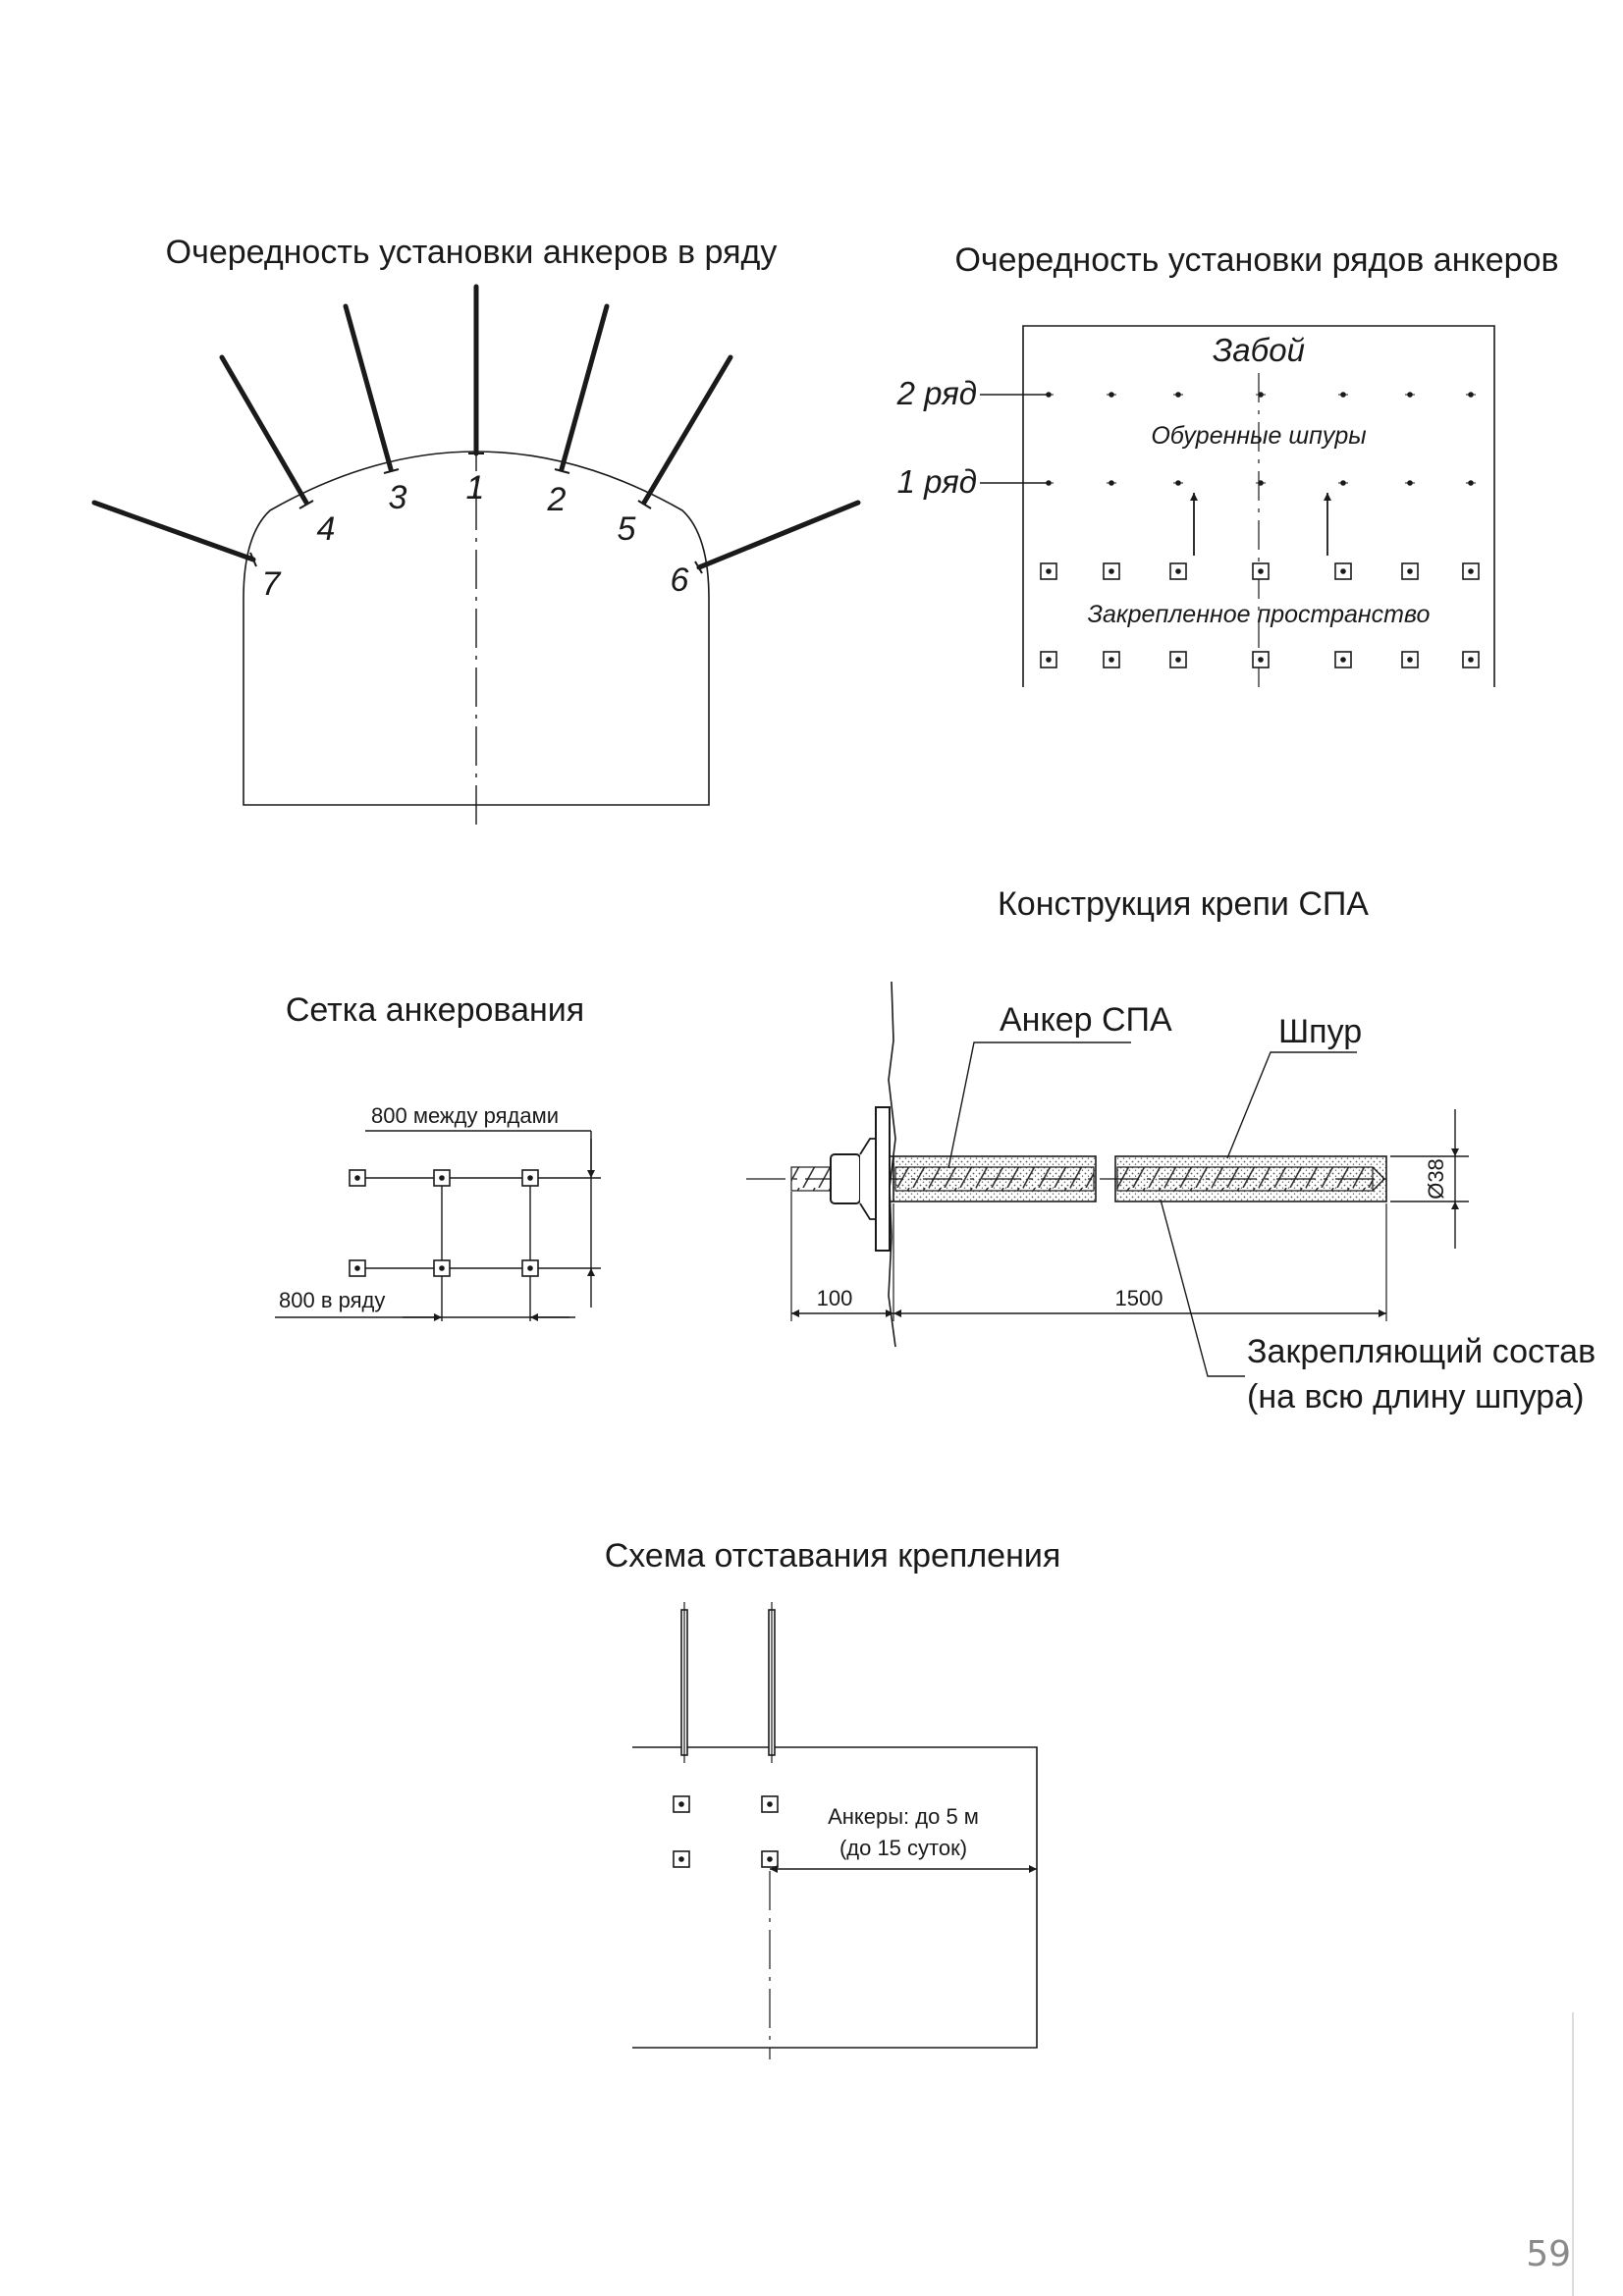 This screenshot has height=2296, width=1623. I want to click on lag-label-line1: Анкеры: до 5 м, so click(903, 1817).